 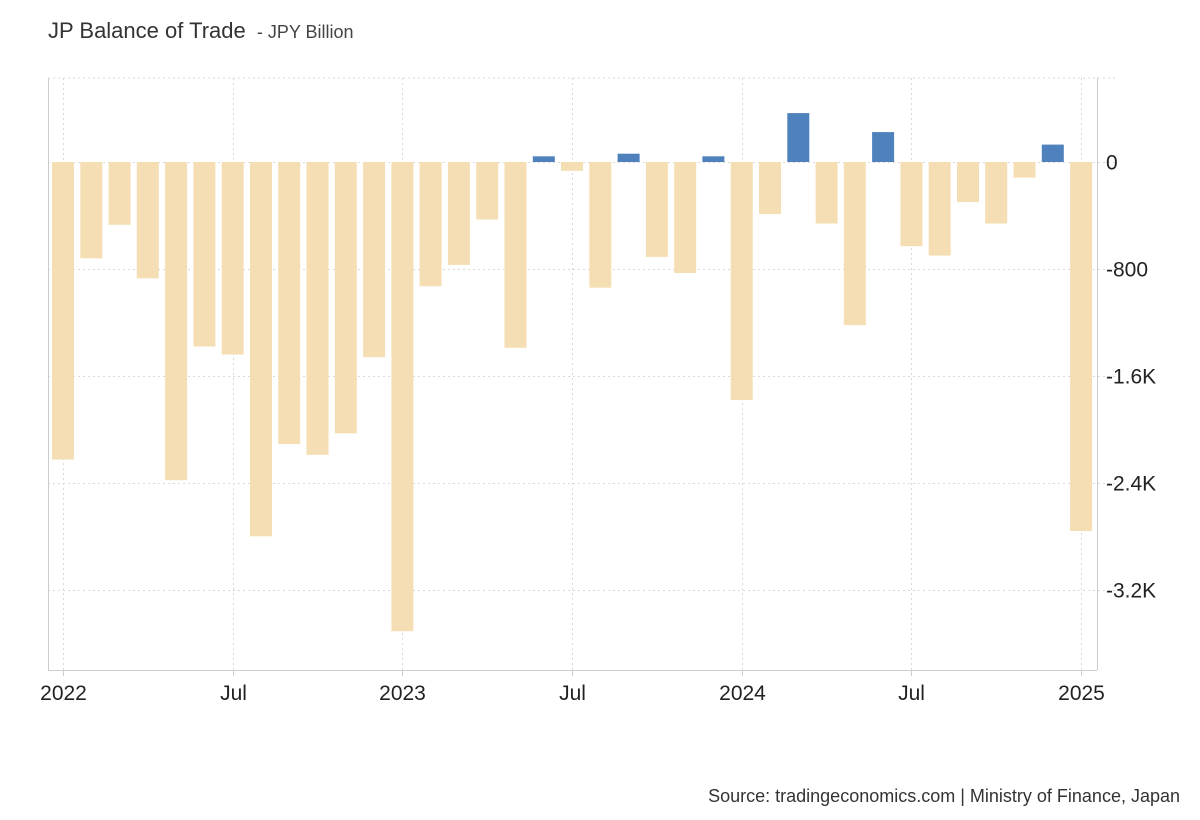 What do you see at coordinates (1131, 591) in the screenshot?
I see `y-tick-label: -3.2K` at bounding box center [1131, 591].